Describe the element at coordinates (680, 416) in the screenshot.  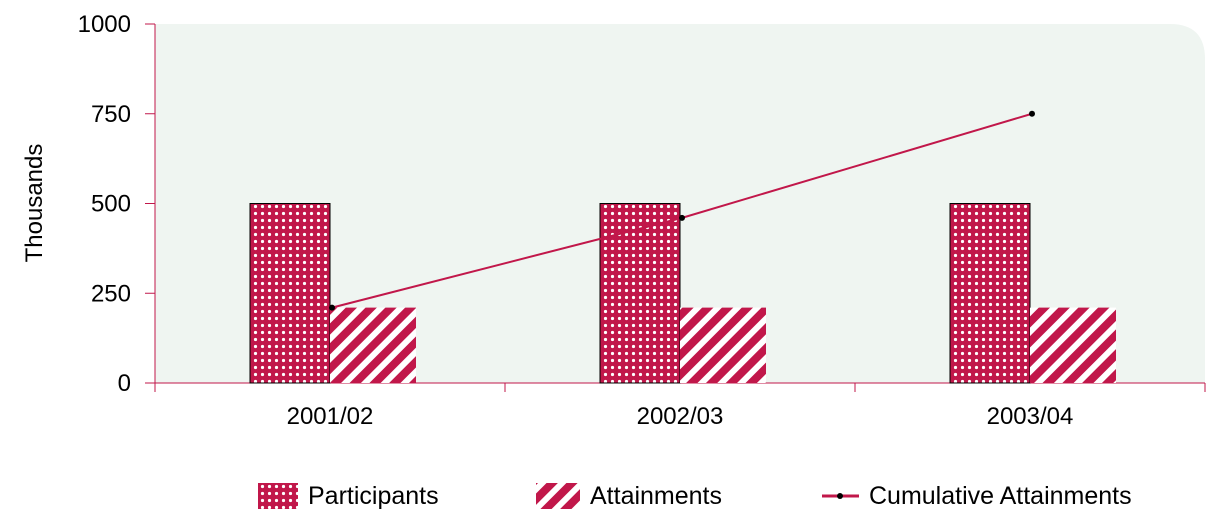
I see `x-tick-label: 2002/03` at that location.